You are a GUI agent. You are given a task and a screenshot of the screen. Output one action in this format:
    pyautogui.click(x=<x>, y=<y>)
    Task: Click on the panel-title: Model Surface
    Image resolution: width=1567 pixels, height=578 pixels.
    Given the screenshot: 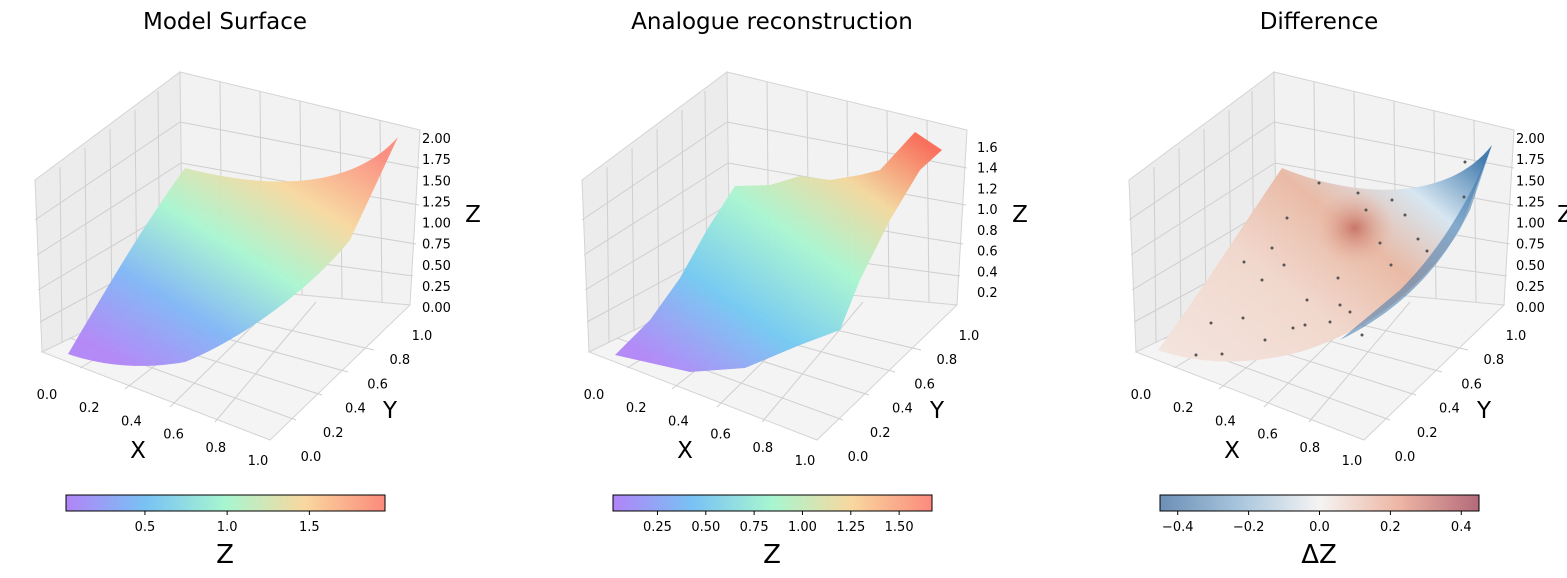 What is the action you would take?
    pyautogui.click(x=225, y=22)
    